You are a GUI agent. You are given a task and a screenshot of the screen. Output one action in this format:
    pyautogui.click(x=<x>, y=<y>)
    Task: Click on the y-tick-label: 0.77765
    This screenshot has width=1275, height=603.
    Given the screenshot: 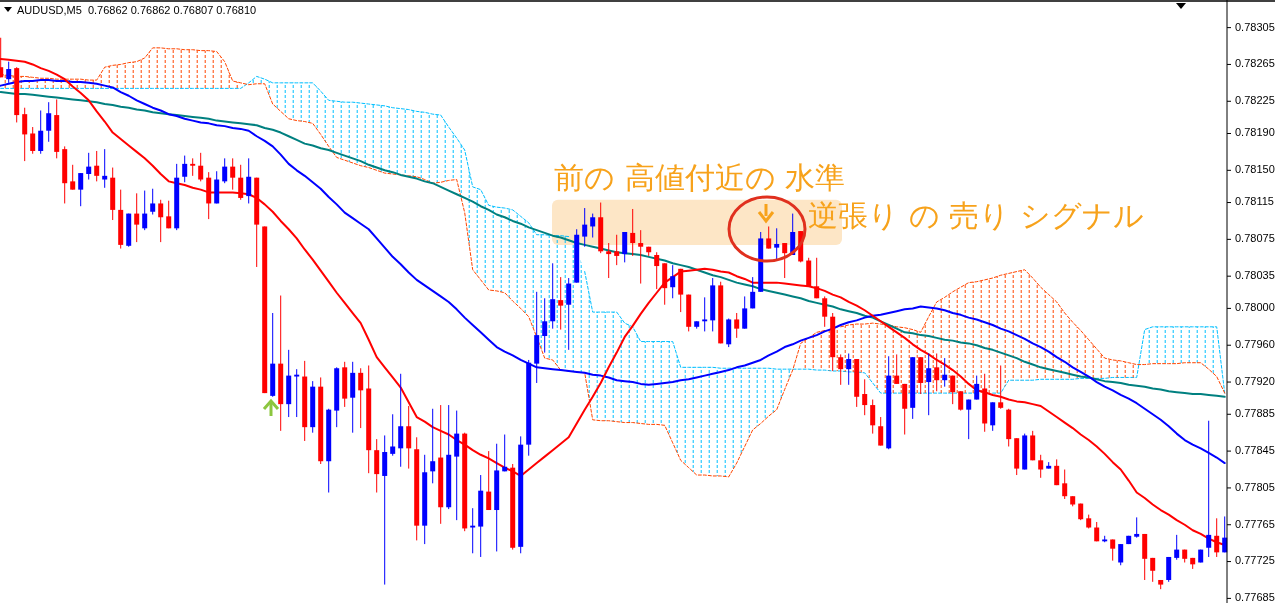 What is the action you would take?
    pyautogui.click(x=1255, y=523)
    